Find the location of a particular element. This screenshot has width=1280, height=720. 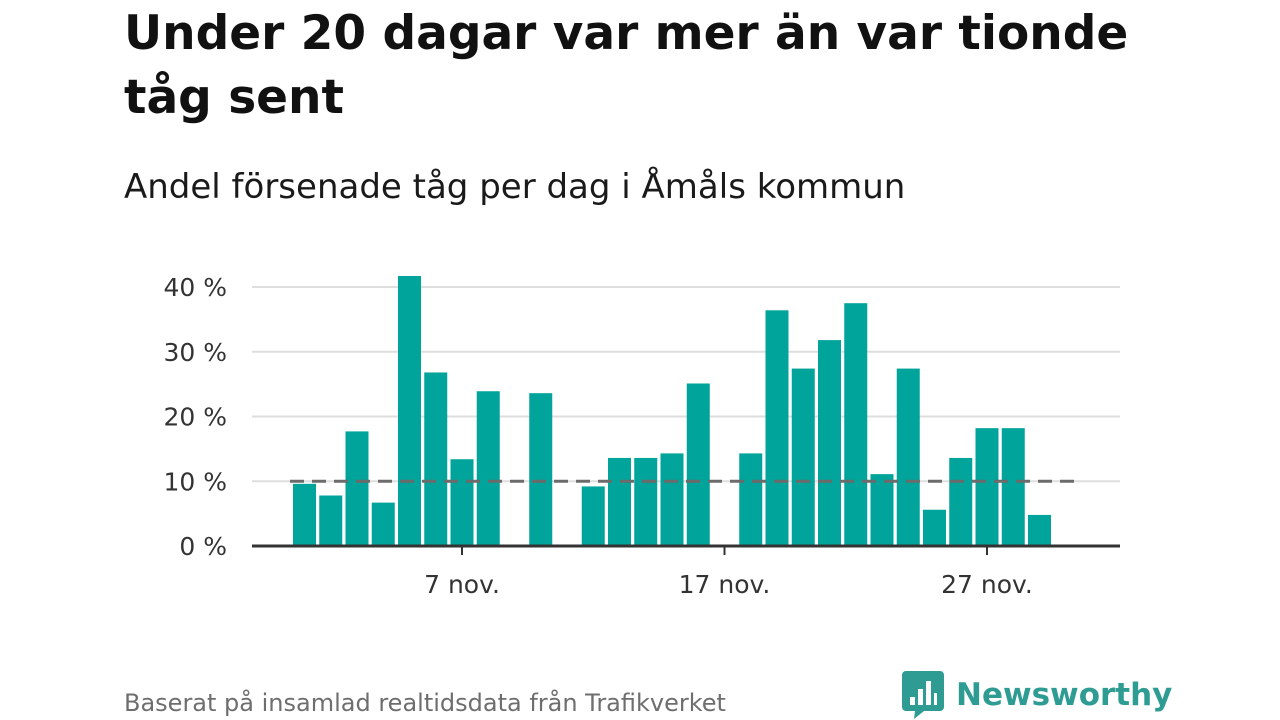

brand-name: Newsworthy is located at coordinates (1064, 695).